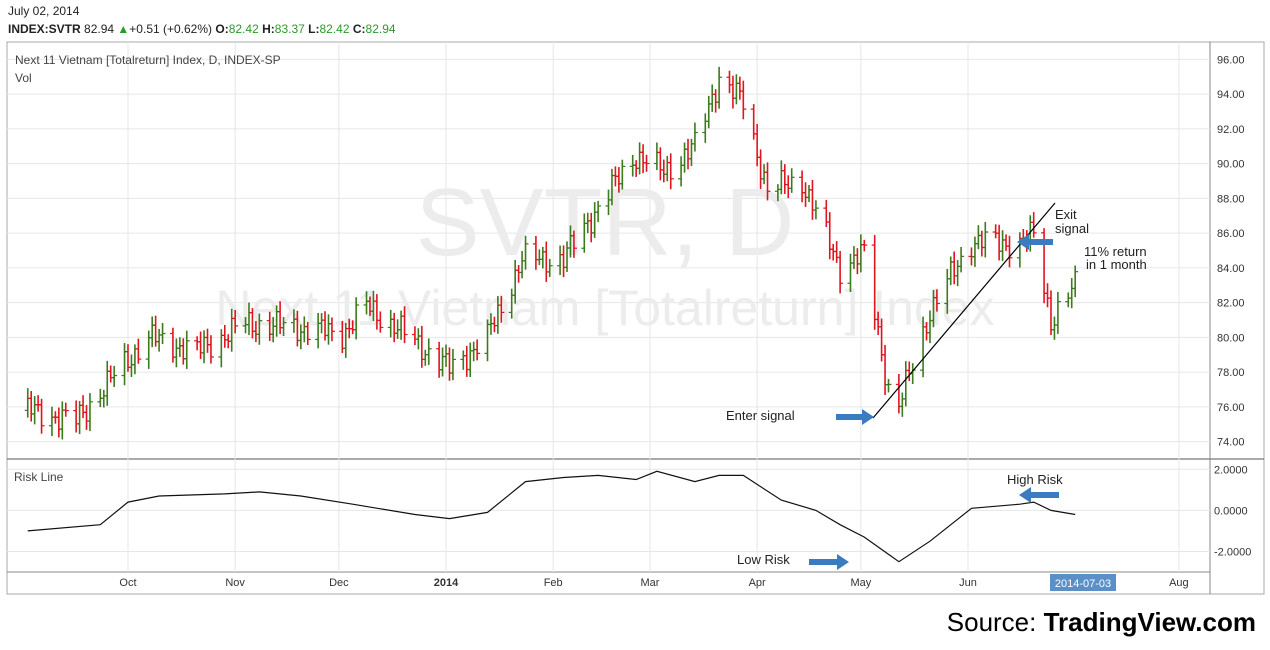  What do you see at coordinates (551, 516) in the screenshot?
I see `risk-line` at bounding box center [551, 516].